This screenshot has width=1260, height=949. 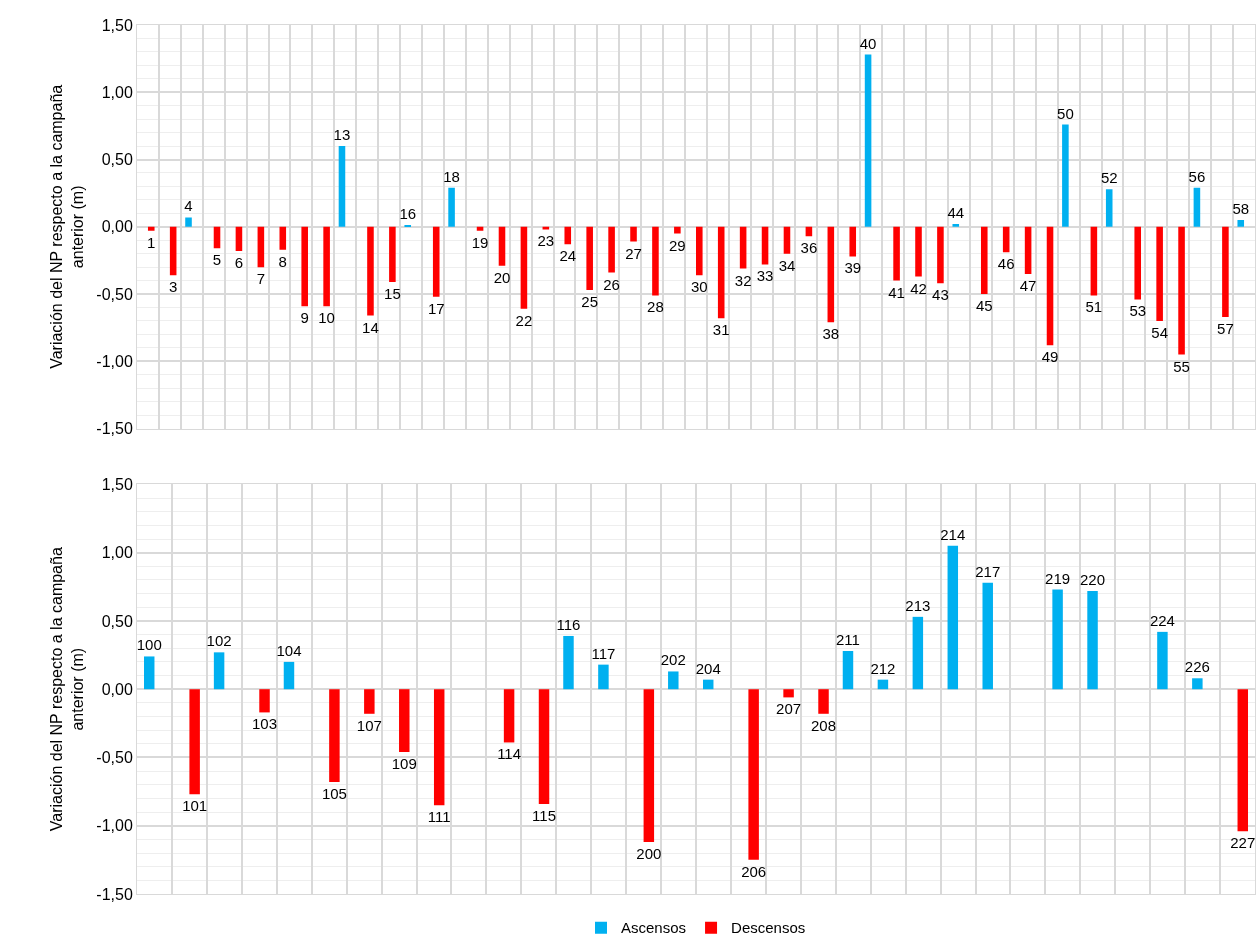 What do you see at coordinates (1006, 264) in the screenshot?
I see `category-label: 46` at bounding box center [1006, 264].